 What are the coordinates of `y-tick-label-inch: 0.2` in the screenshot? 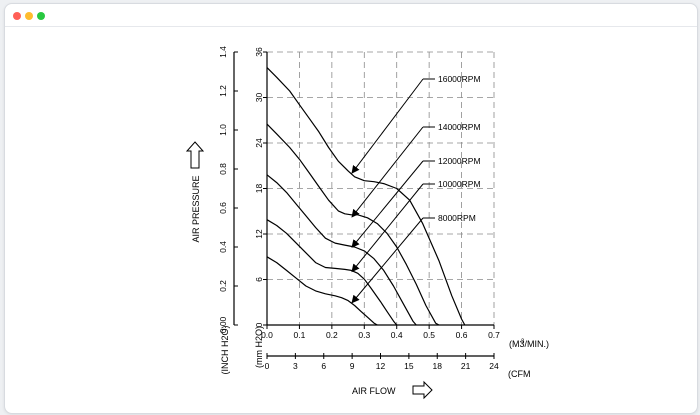 It's located at (223, 286).